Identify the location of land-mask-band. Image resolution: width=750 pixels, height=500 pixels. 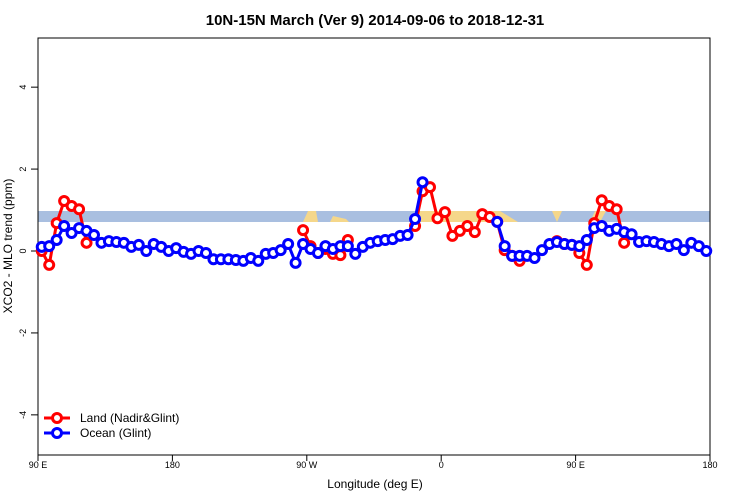
(374, 216).